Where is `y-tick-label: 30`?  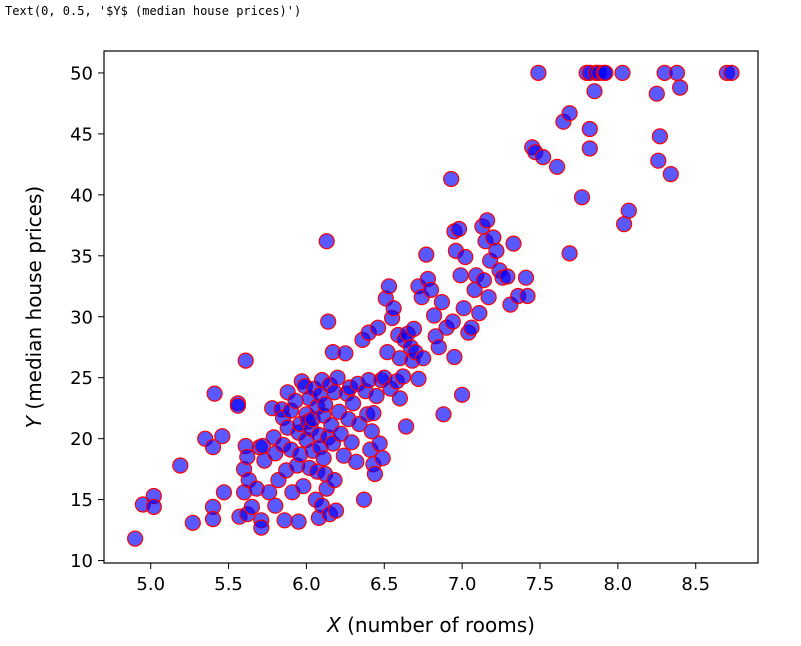 y-tick-label: 30 is located at coordinates (81, 317).